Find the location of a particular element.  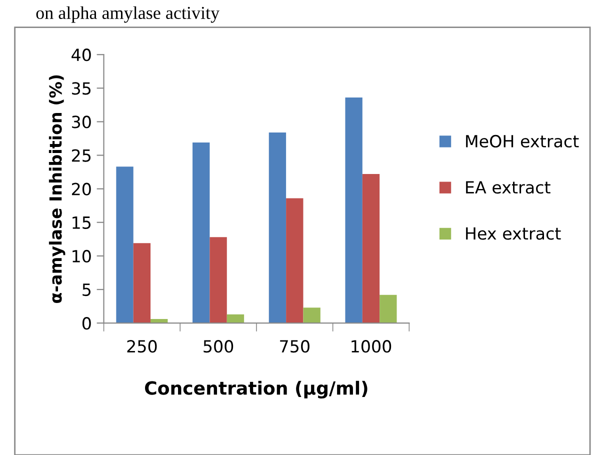

x-tick-label: 500 is located at coordinates (219, 346).